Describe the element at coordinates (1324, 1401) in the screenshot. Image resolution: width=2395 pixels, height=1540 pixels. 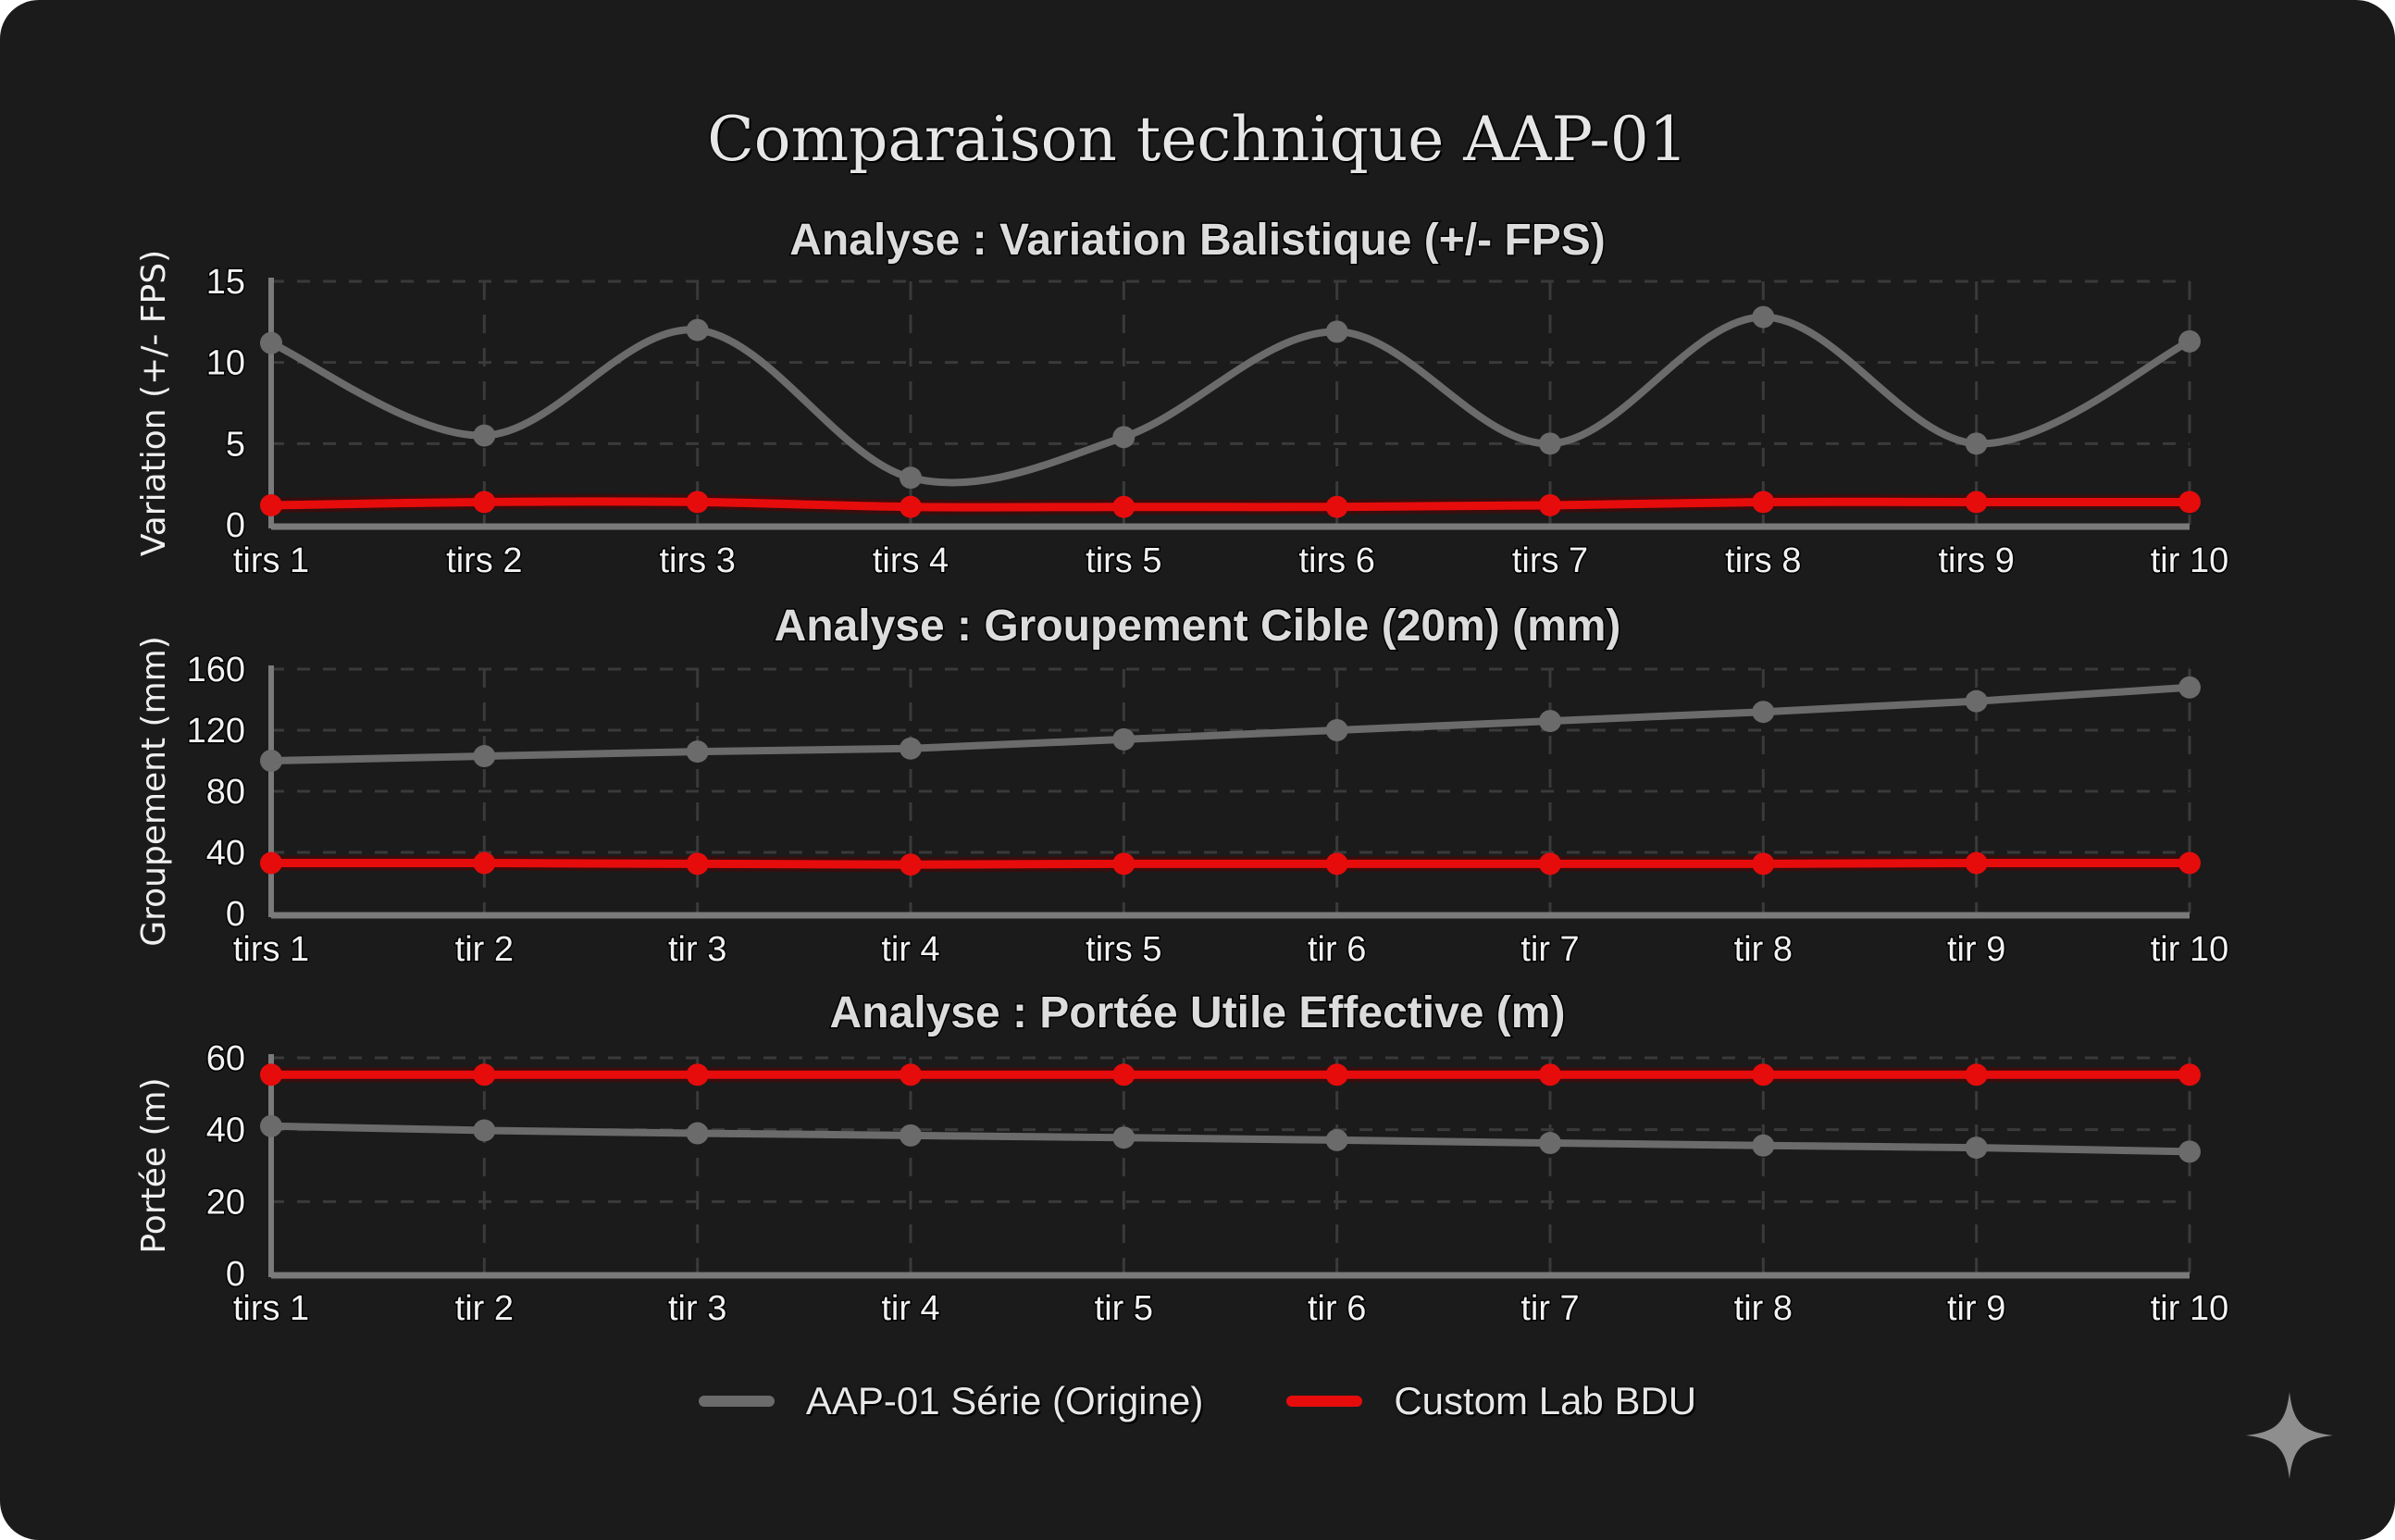
I see `legend-swatch-custom` at that location.